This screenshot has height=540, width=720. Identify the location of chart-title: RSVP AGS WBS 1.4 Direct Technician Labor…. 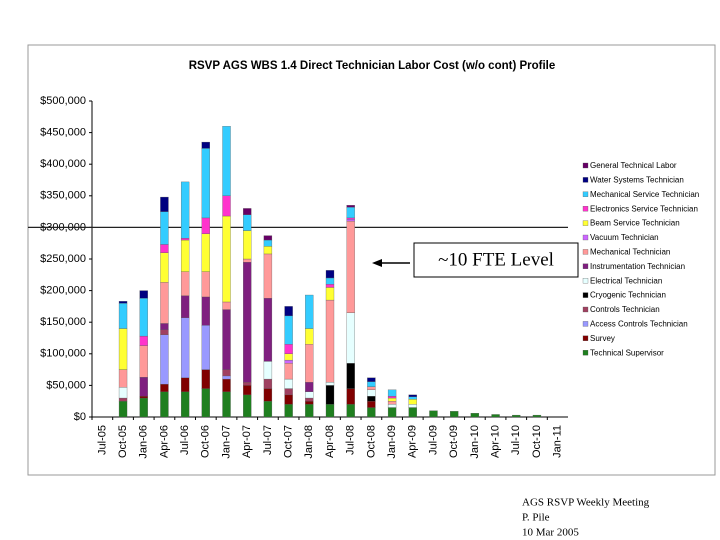
(372, 66).